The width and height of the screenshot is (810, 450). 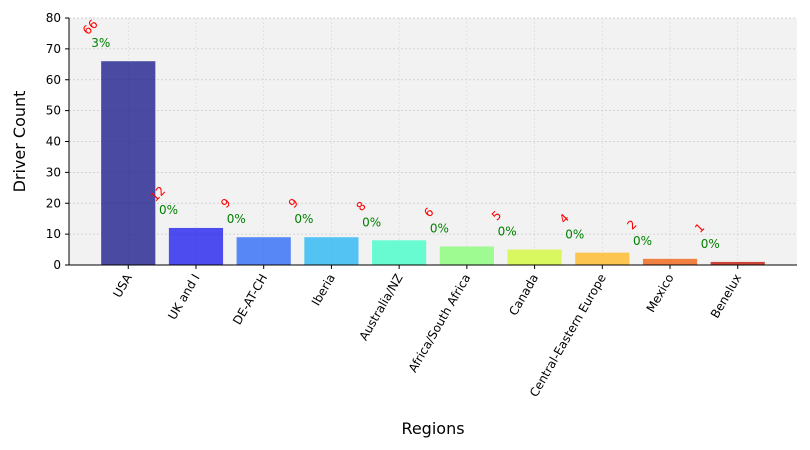 What do you see at coordinates (568, 336) in the screenshot?
I see `x-tick-label: Central-Eastern Europe` at bounding box center [568, 336].